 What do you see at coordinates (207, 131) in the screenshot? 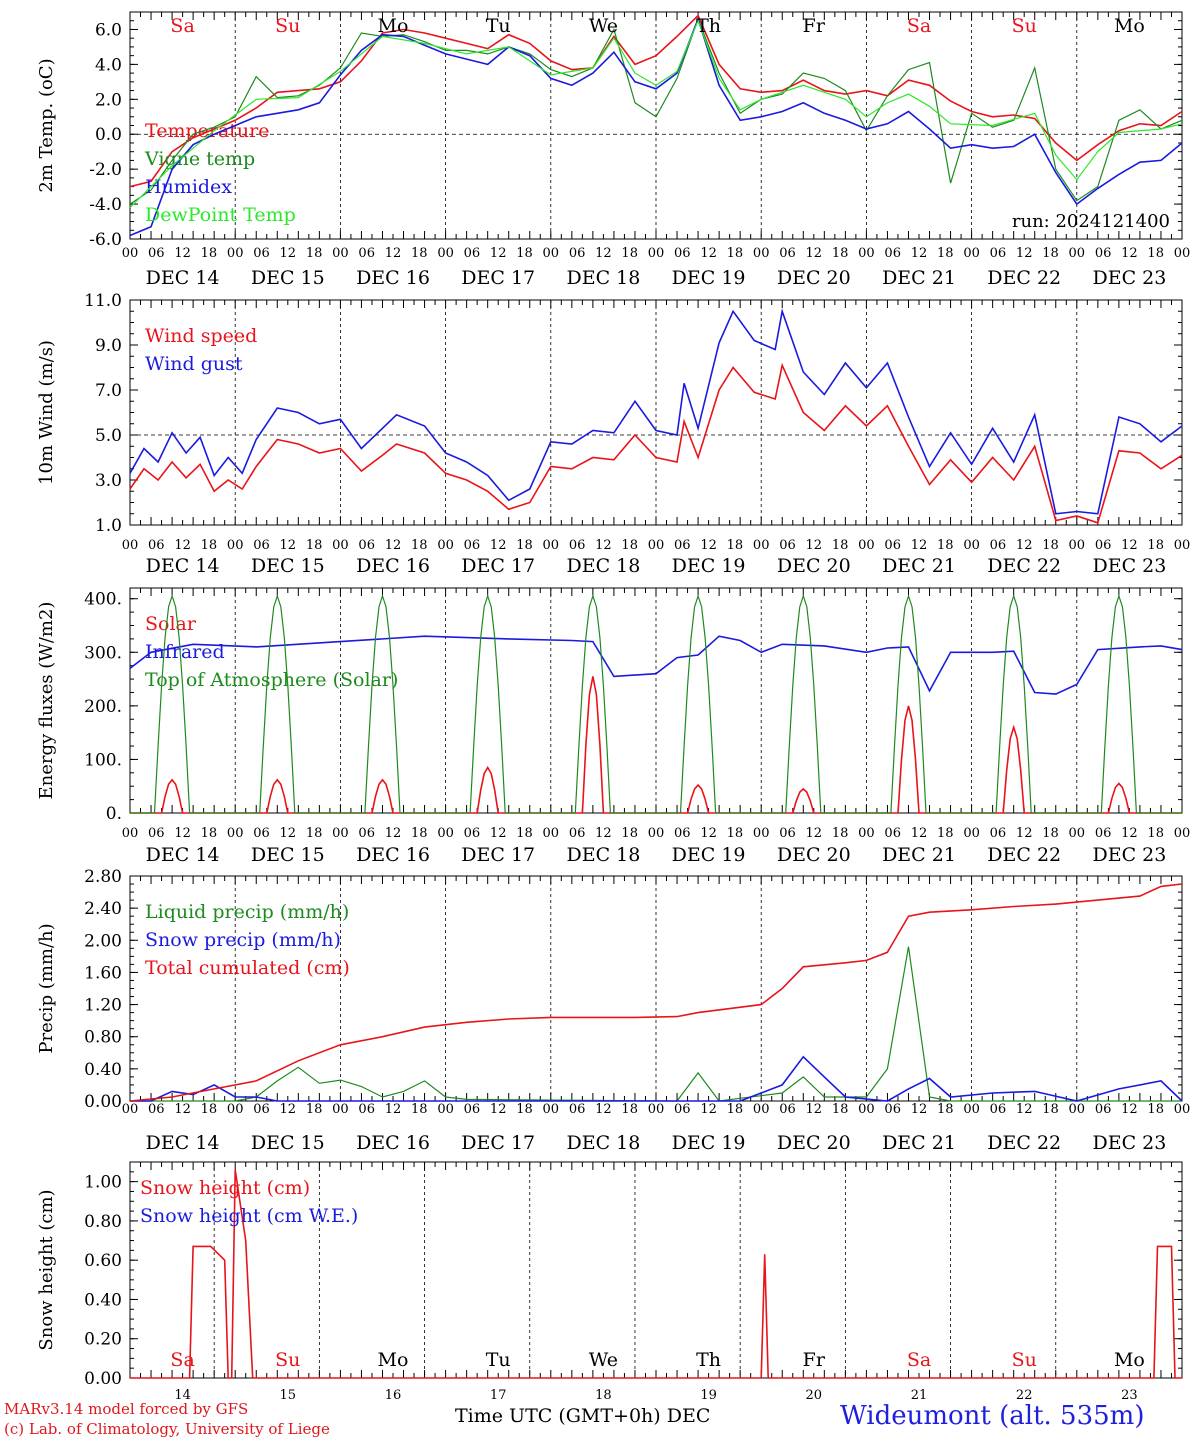
I see `legend-entry: Temperature` at bounding box center [207, 131].